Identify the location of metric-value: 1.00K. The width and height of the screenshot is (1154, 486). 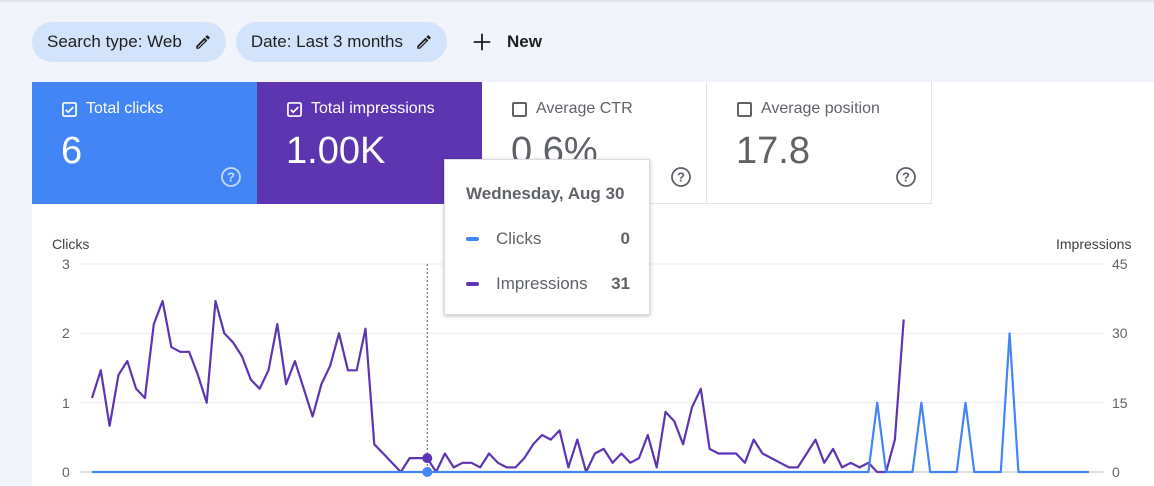
(336, 151).